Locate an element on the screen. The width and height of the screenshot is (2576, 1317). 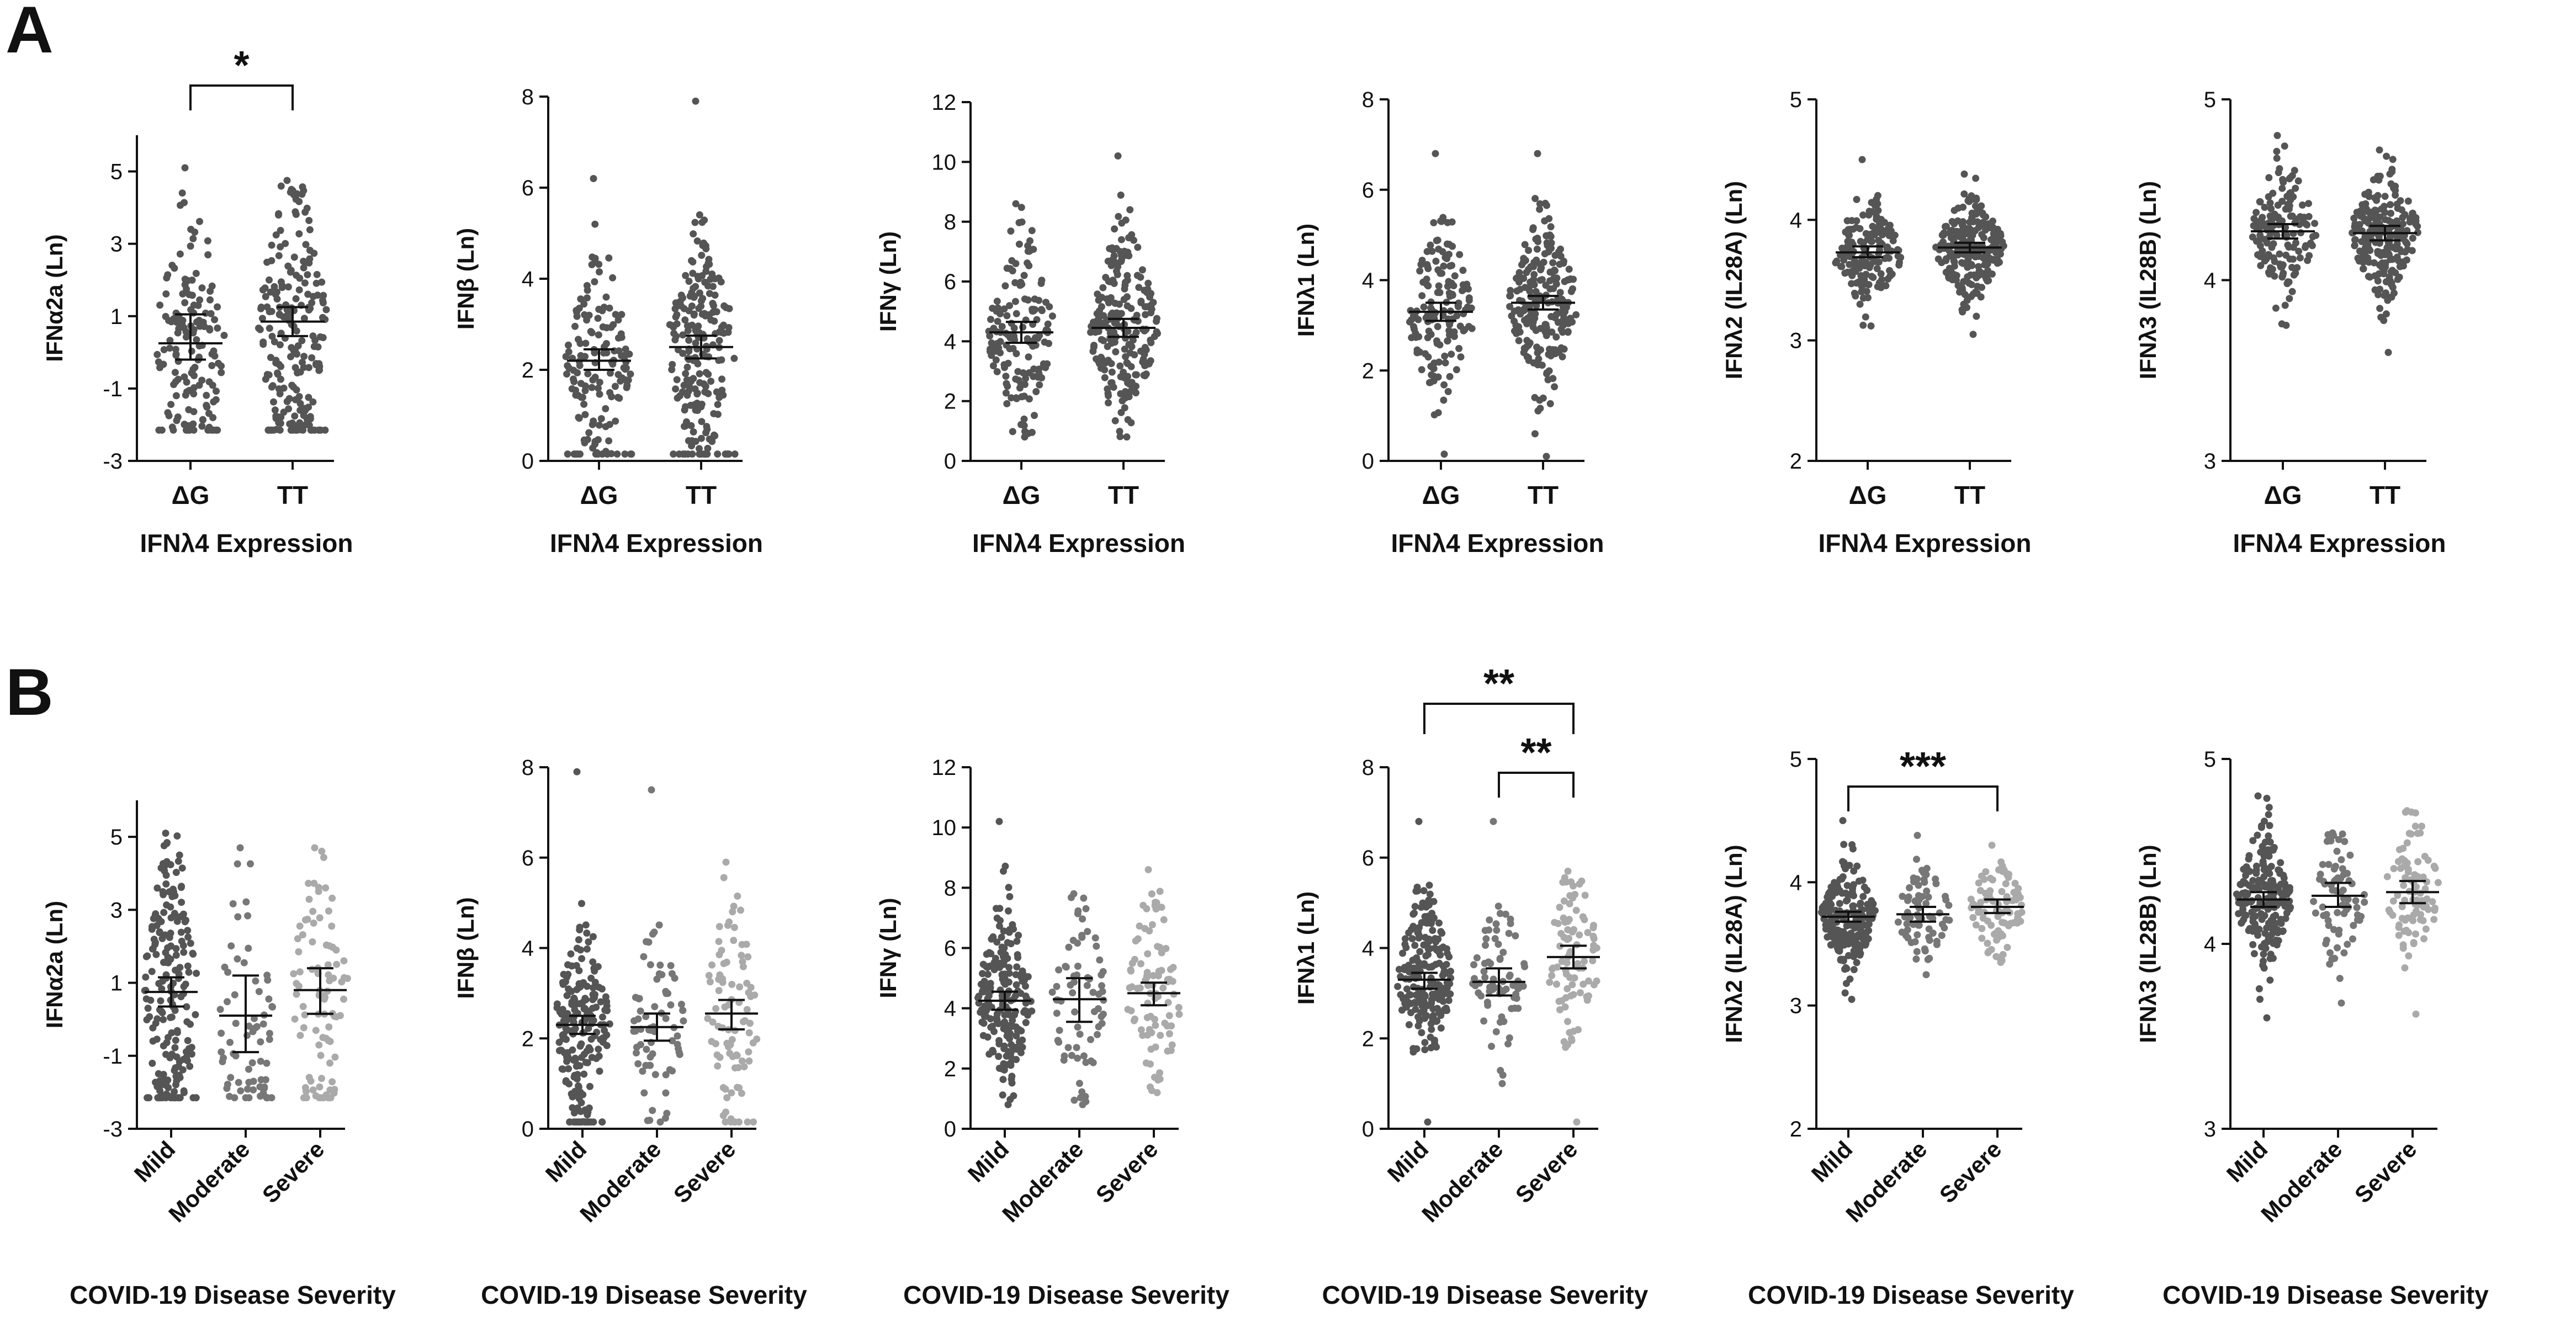
panel-label-a: A is located at coordinates (30, 33).